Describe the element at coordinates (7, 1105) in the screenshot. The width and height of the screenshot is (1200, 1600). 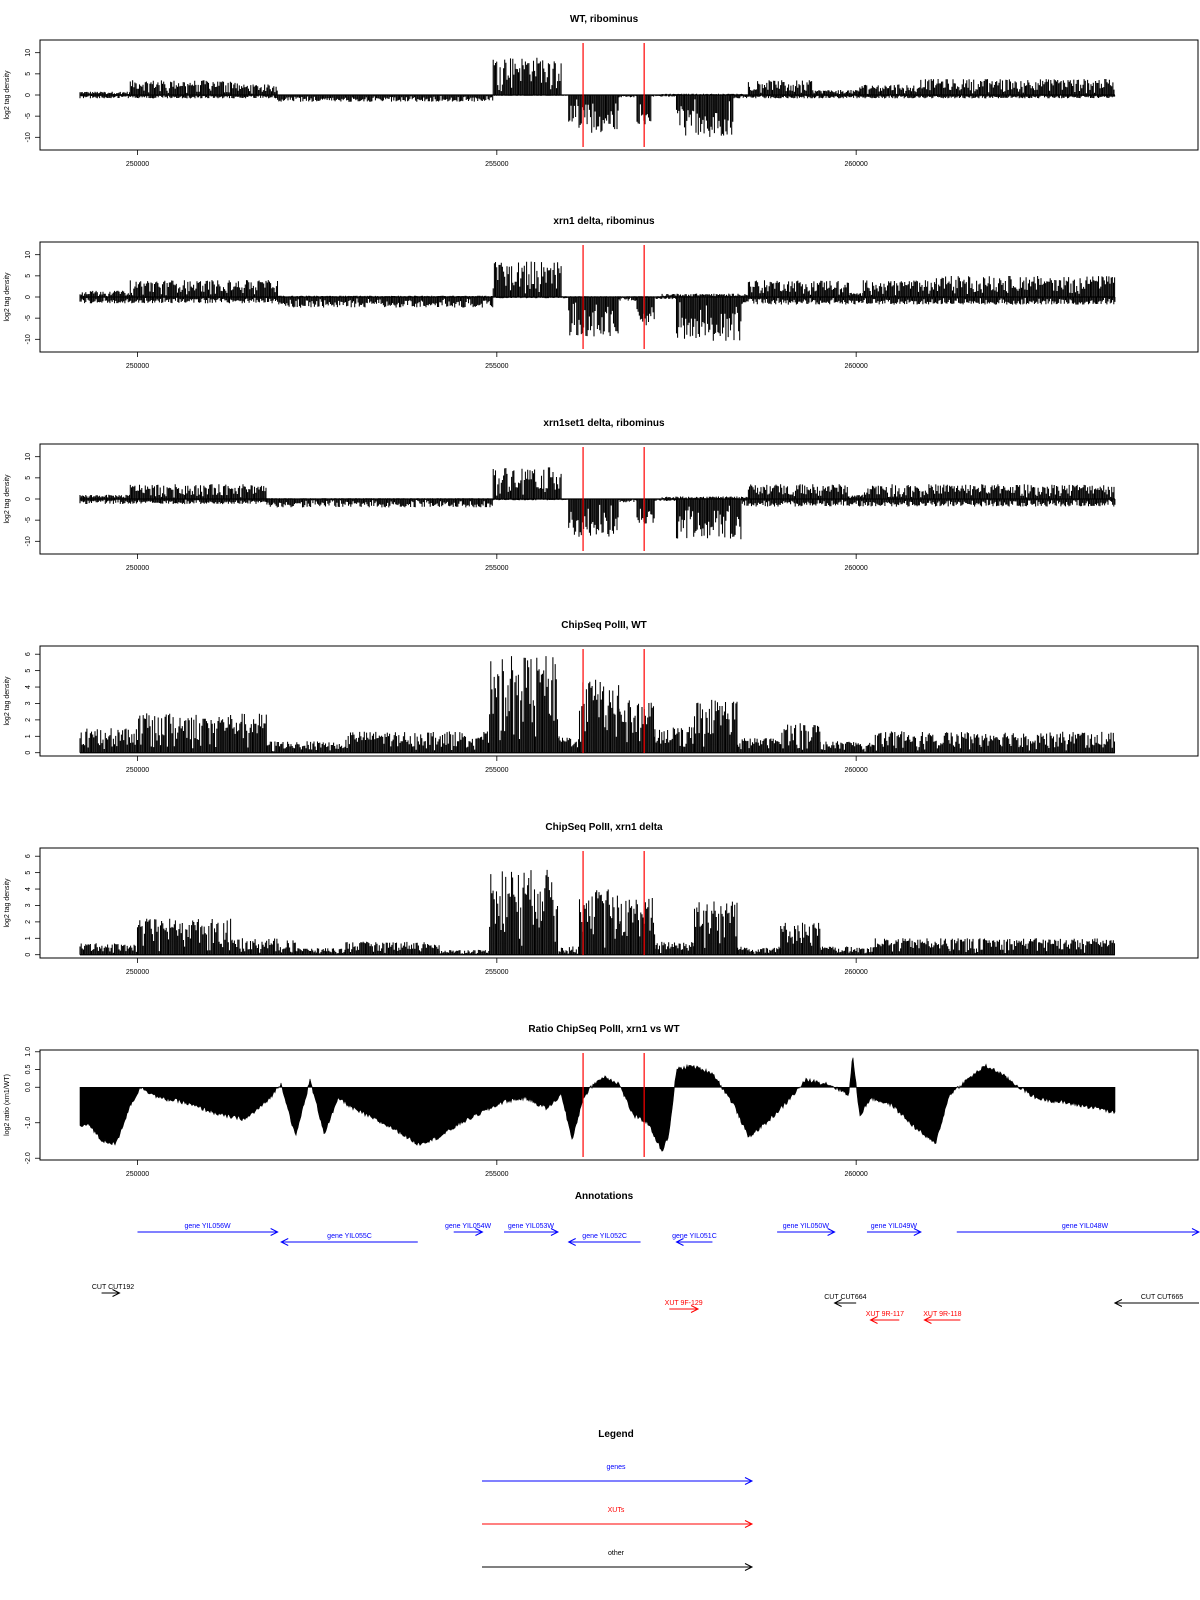
I see `y-axis-label: log2 ratio (xrn1/WT)` at that location.